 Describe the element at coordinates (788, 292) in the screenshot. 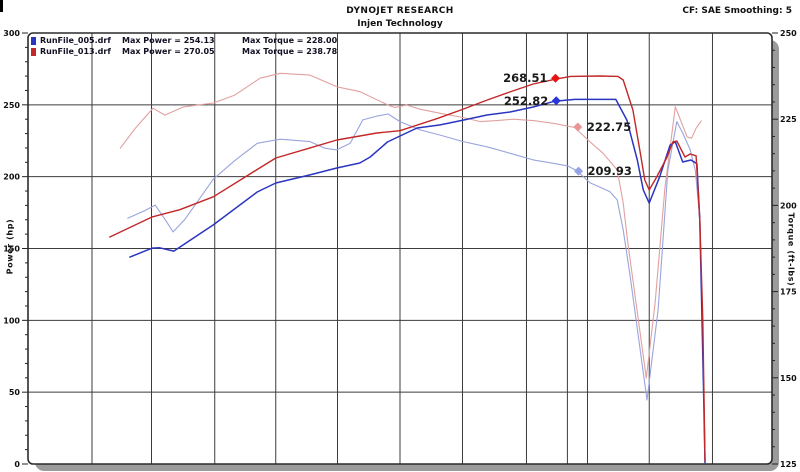

I see `torque-tick-label: 175` at that location.